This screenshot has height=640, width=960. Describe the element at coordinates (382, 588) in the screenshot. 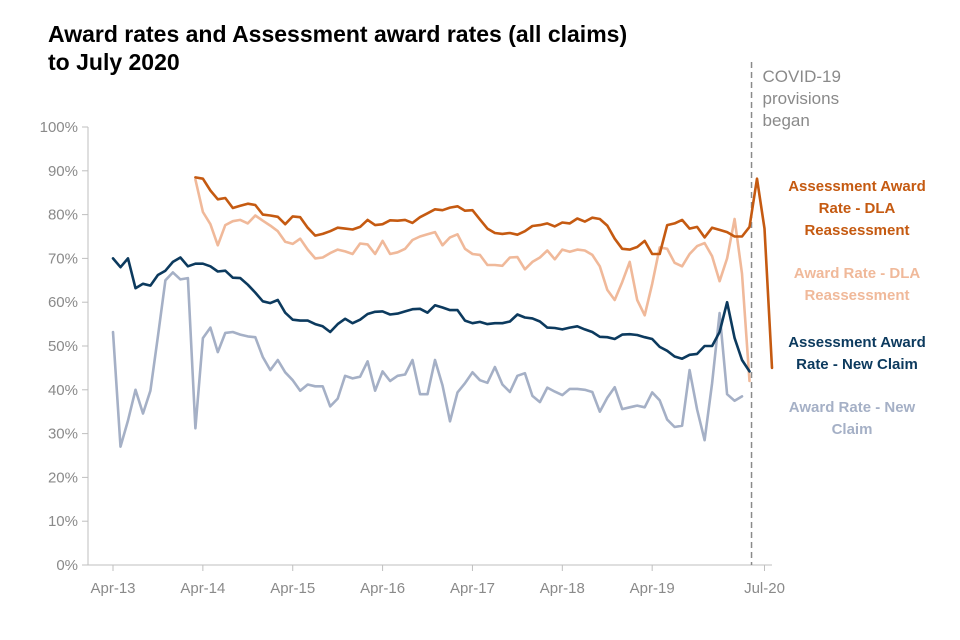

I see `x-tick-label: Apr-16` at that location.